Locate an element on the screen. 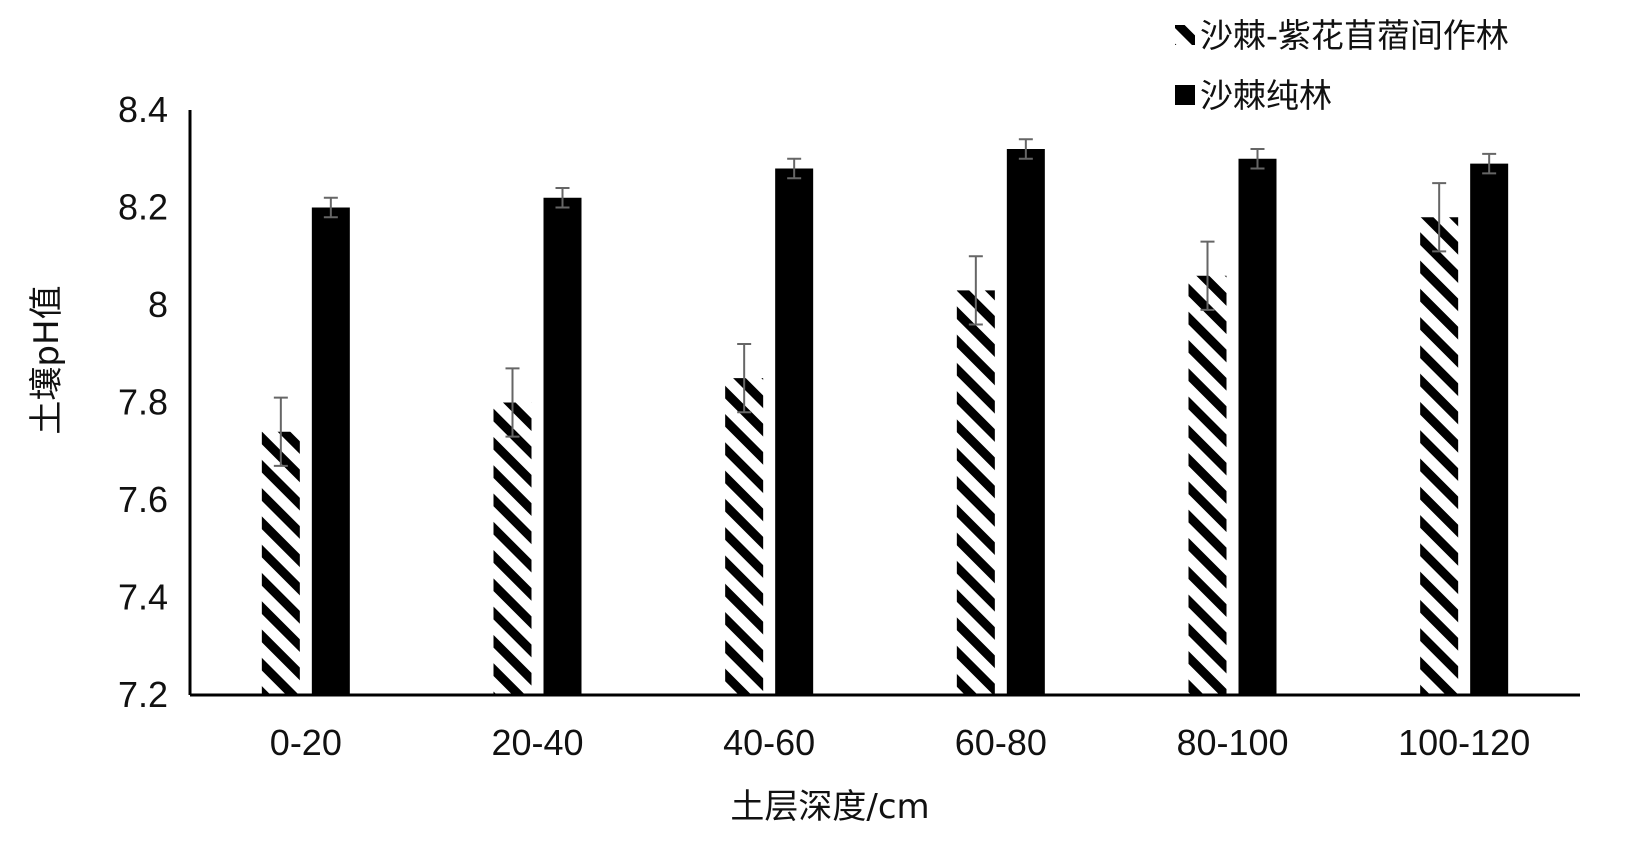 This screenshot has height=854, width=1650. x-tick-label: 60-80 is located at coordinates (1001, 742).